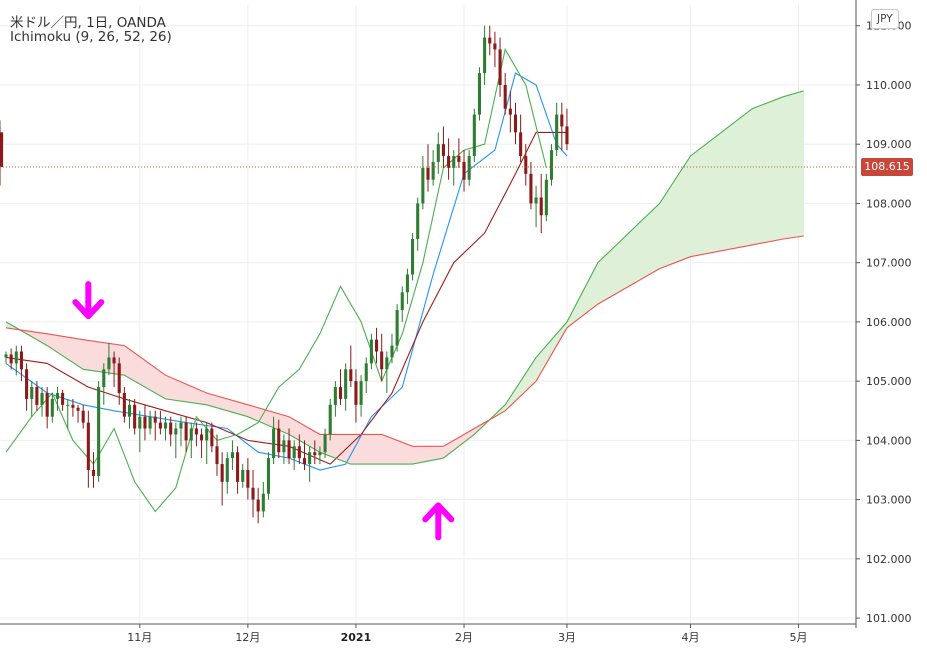  What do you see at coordinates (438, 512) in the screenshot?
I see `arrow-head` at bounding box center [438, 512].